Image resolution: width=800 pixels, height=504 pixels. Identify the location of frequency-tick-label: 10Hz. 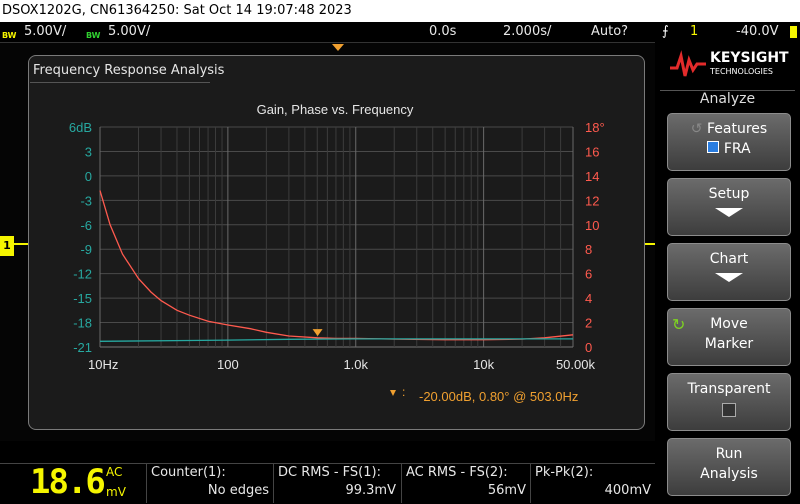
(103, 364).